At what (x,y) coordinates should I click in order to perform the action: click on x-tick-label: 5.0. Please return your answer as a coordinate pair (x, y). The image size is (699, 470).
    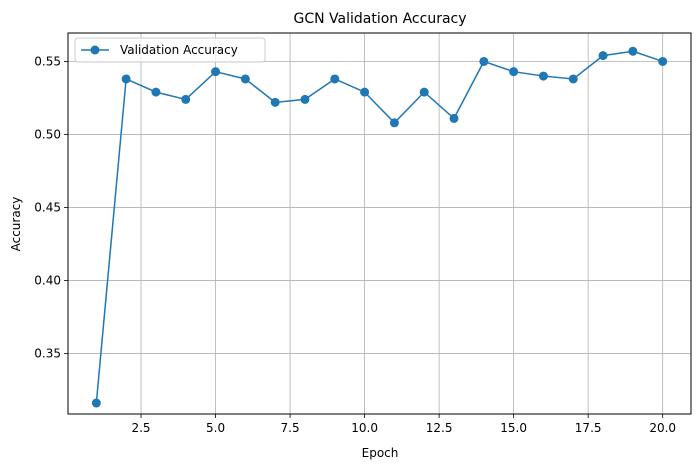
    Looking at the image, I should click on (215, 428).